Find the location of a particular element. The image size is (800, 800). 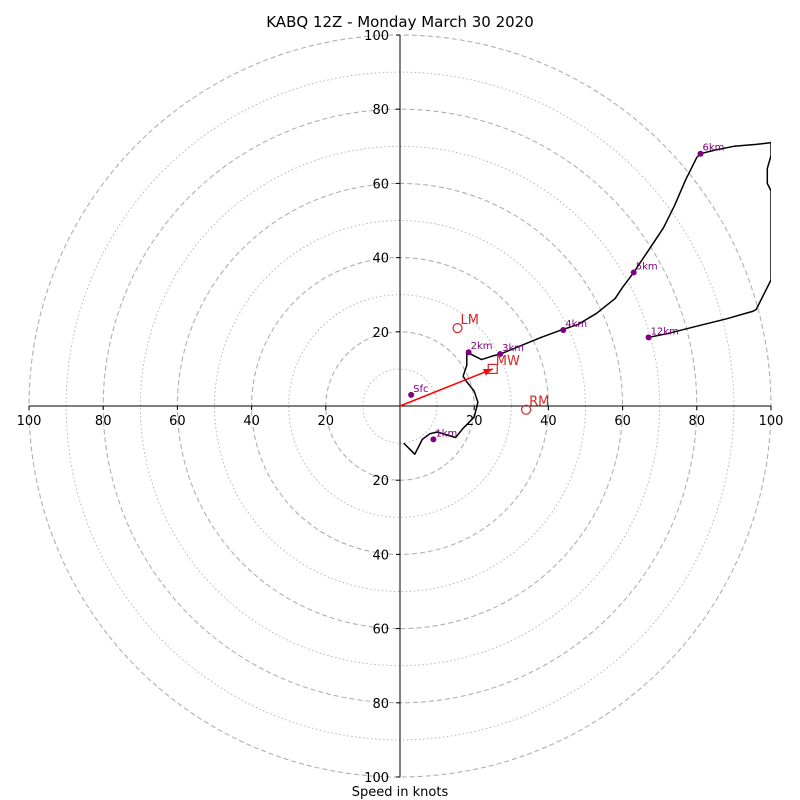

height-marker-label: 3km is located at coordinates (513, 348).